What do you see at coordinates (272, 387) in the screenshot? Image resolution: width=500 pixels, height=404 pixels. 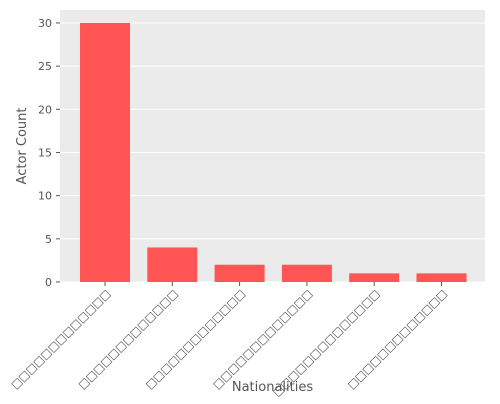 I see `x-axis-title: Nationalities` at bounding box center [272, 387].